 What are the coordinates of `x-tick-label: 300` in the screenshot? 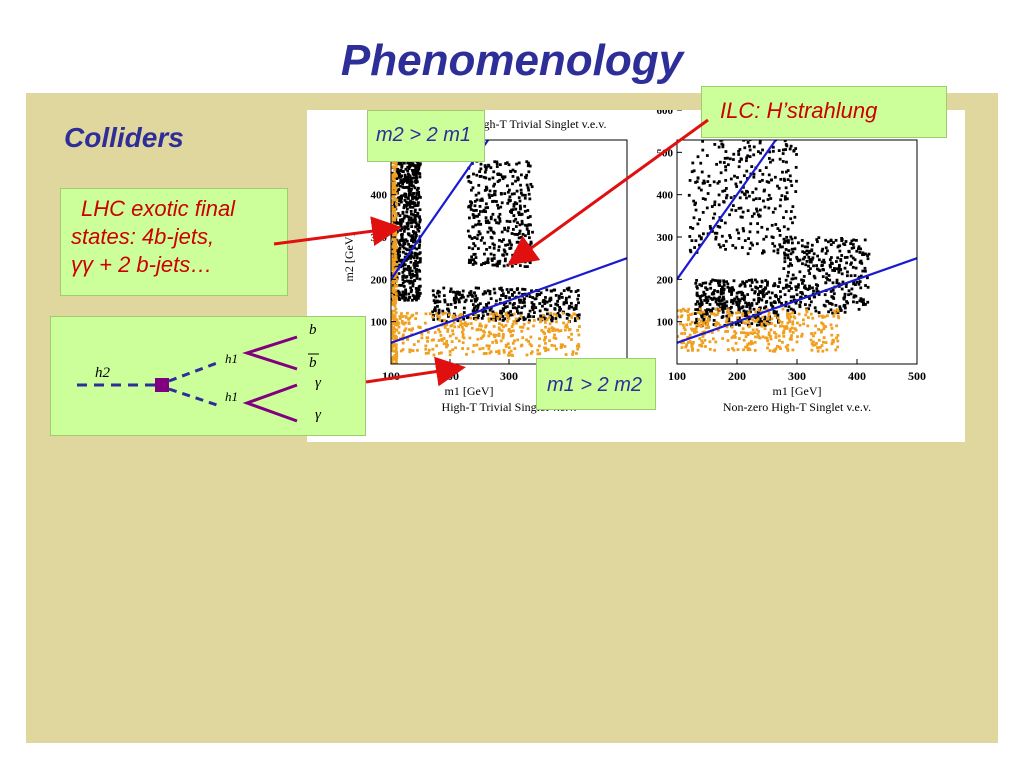 It's located at (509, 376).